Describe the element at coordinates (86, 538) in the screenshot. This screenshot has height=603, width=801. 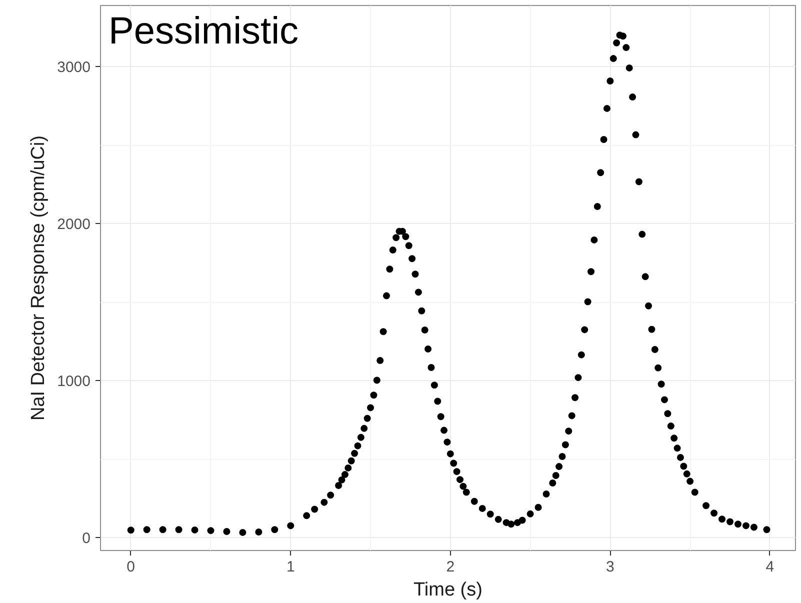
I see `y-tick-label: 0` at that location.